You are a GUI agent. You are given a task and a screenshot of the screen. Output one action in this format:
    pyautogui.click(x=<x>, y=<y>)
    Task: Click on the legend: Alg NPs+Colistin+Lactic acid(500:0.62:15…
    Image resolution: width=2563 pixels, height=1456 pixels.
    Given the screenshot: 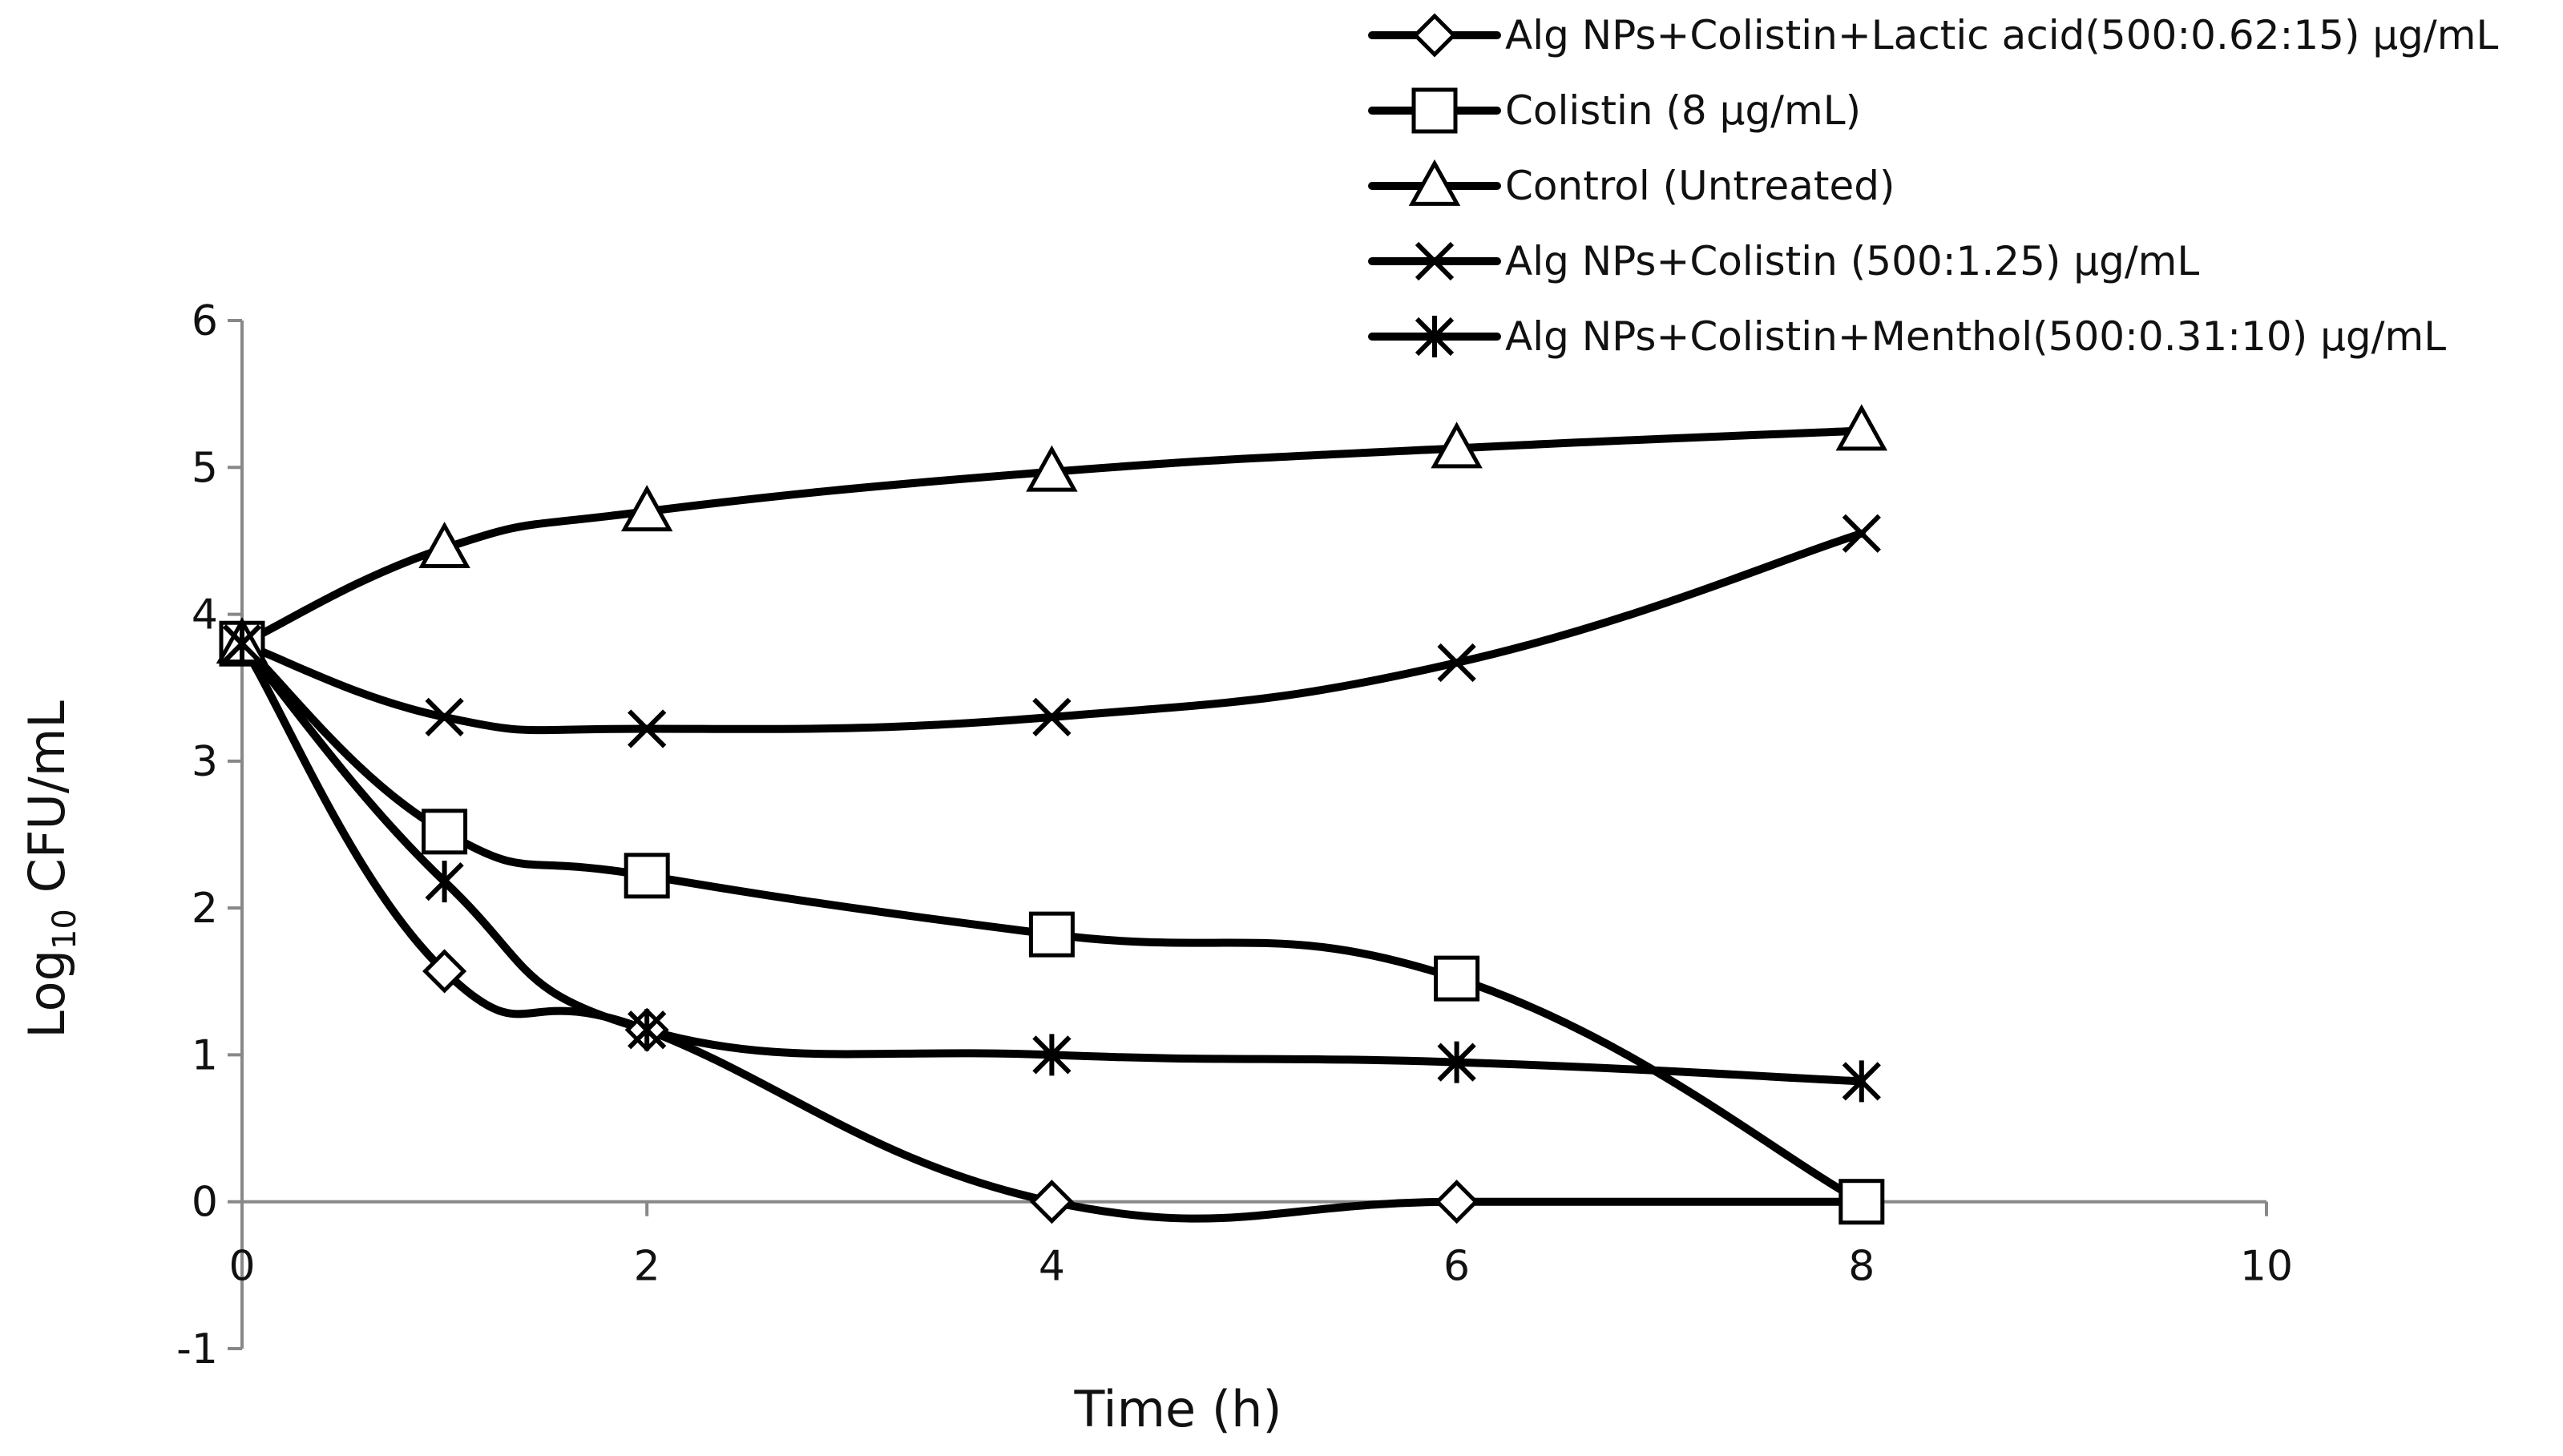 What is the action you would take?
    pyautogui.click(x=1933, y=186)
    